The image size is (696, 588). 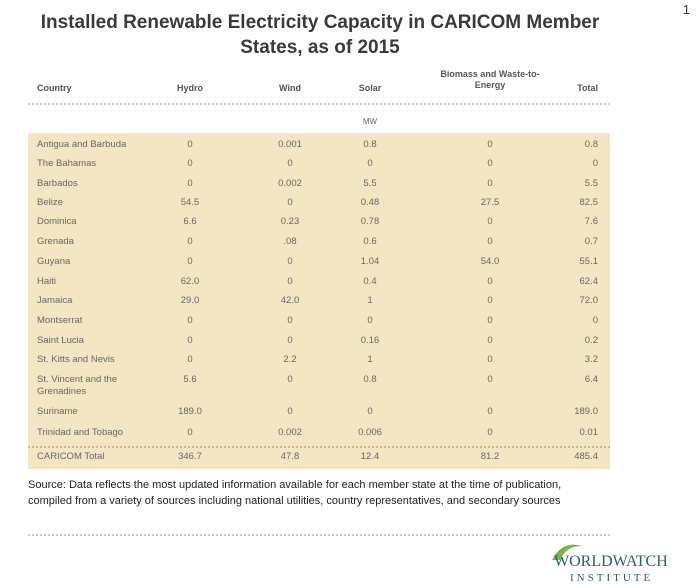 I want to click on logo-subtitle: INSTITUTE, so click(x=611, y=578).